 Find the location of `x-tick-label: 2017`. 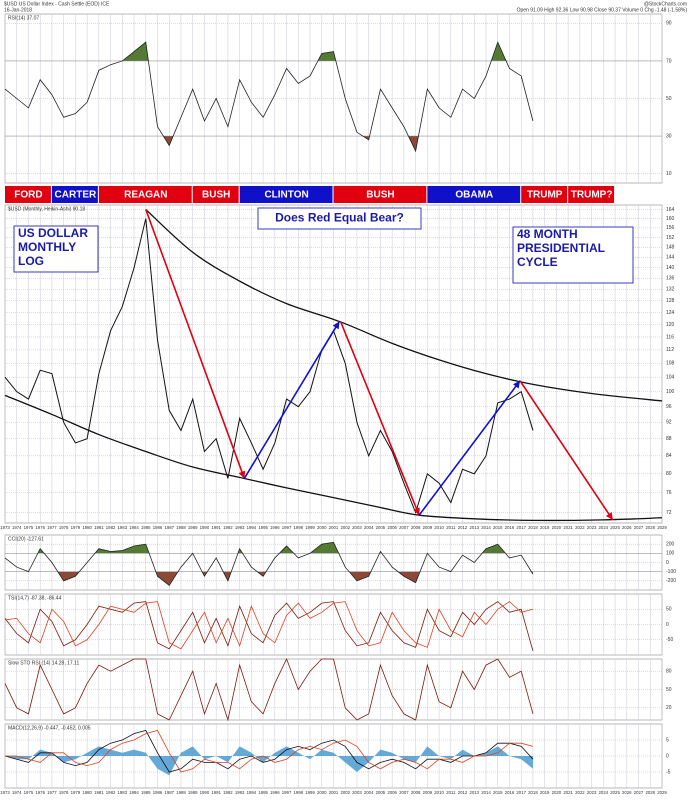

x-tick-label: 2017 is located at coordinates (521, 792).